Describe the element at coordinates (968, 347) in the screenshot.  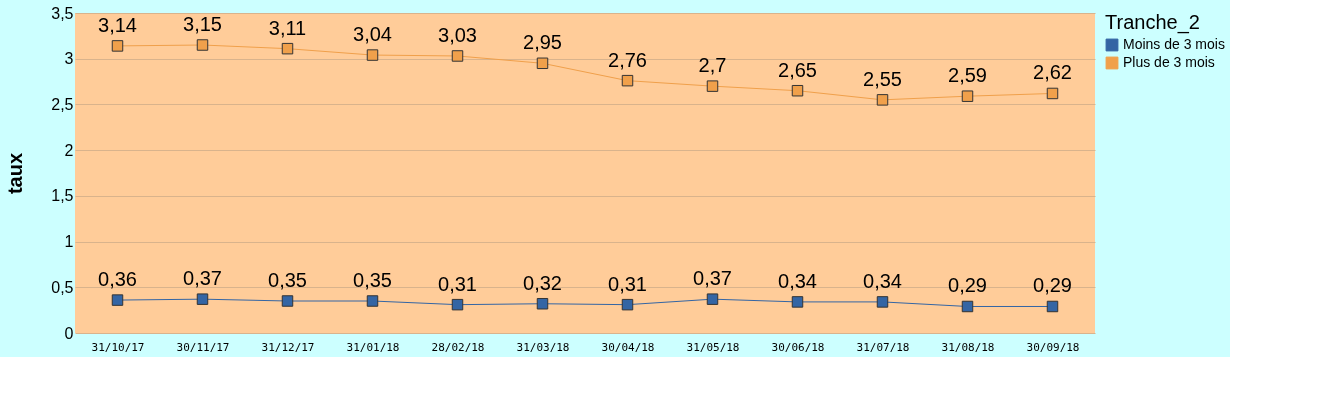
I see `x-tick-label: 31/08/18` at that location.